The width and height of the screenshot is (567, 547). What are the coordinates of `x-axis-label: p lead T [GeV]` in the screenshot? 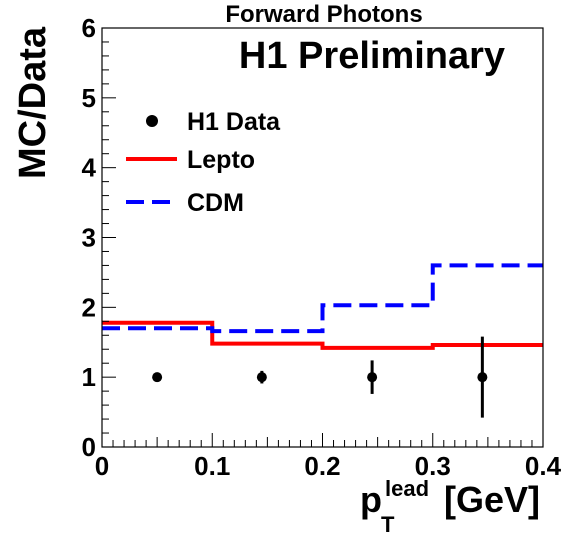 It's located at (450, 501).